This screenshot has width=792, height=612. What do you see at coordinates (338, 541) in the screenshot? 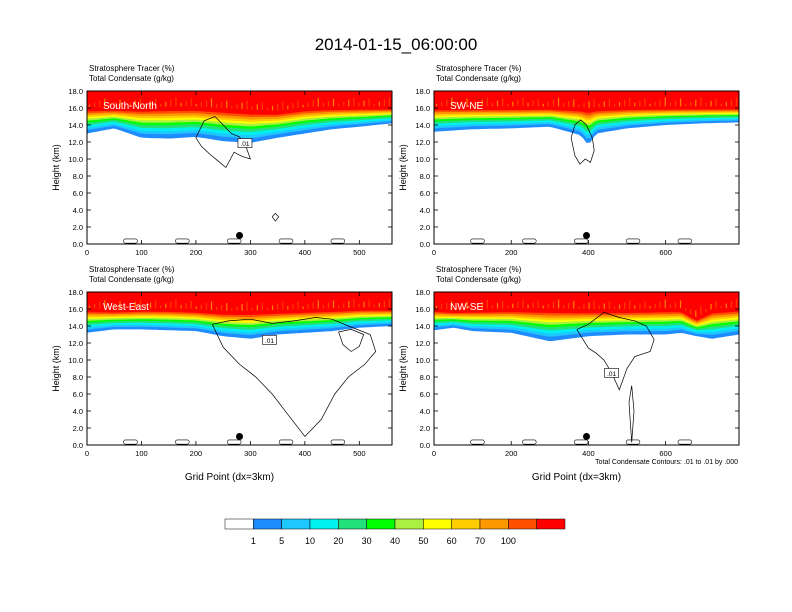
I see `colorbar-label: 20` at bounding box center [338, 541].